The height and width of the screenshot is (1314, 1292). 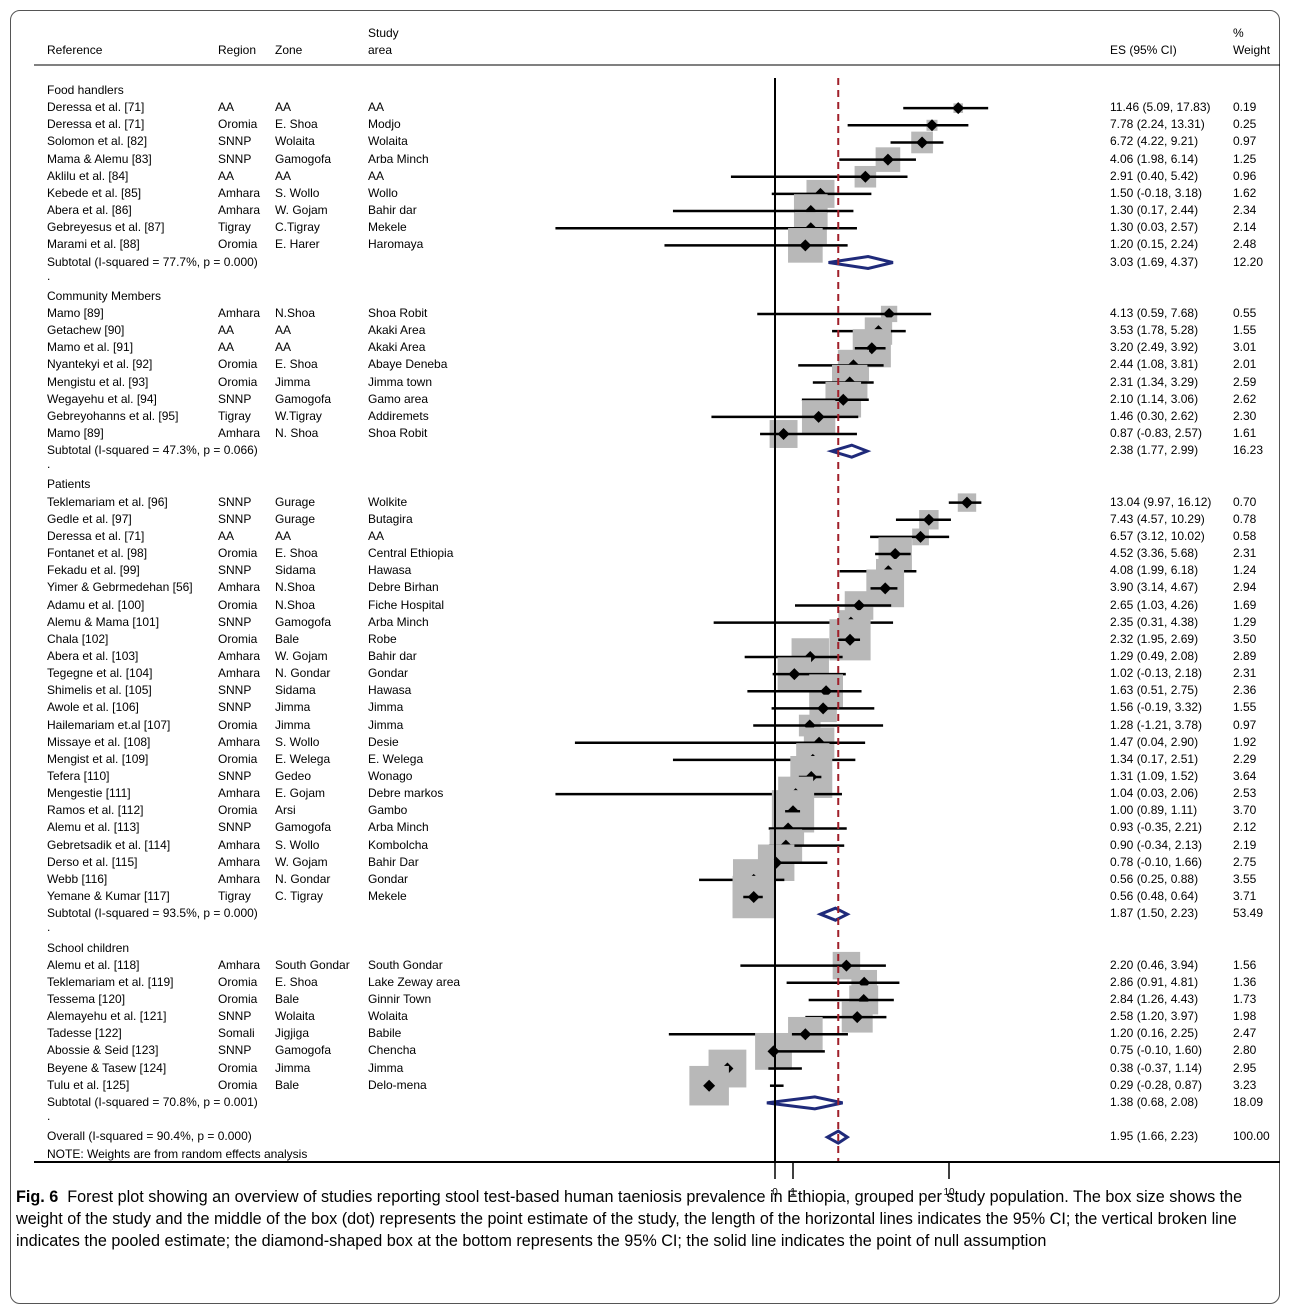 I want to click on study-reference: Missaye et al. [108], so click(x=99, y=741).